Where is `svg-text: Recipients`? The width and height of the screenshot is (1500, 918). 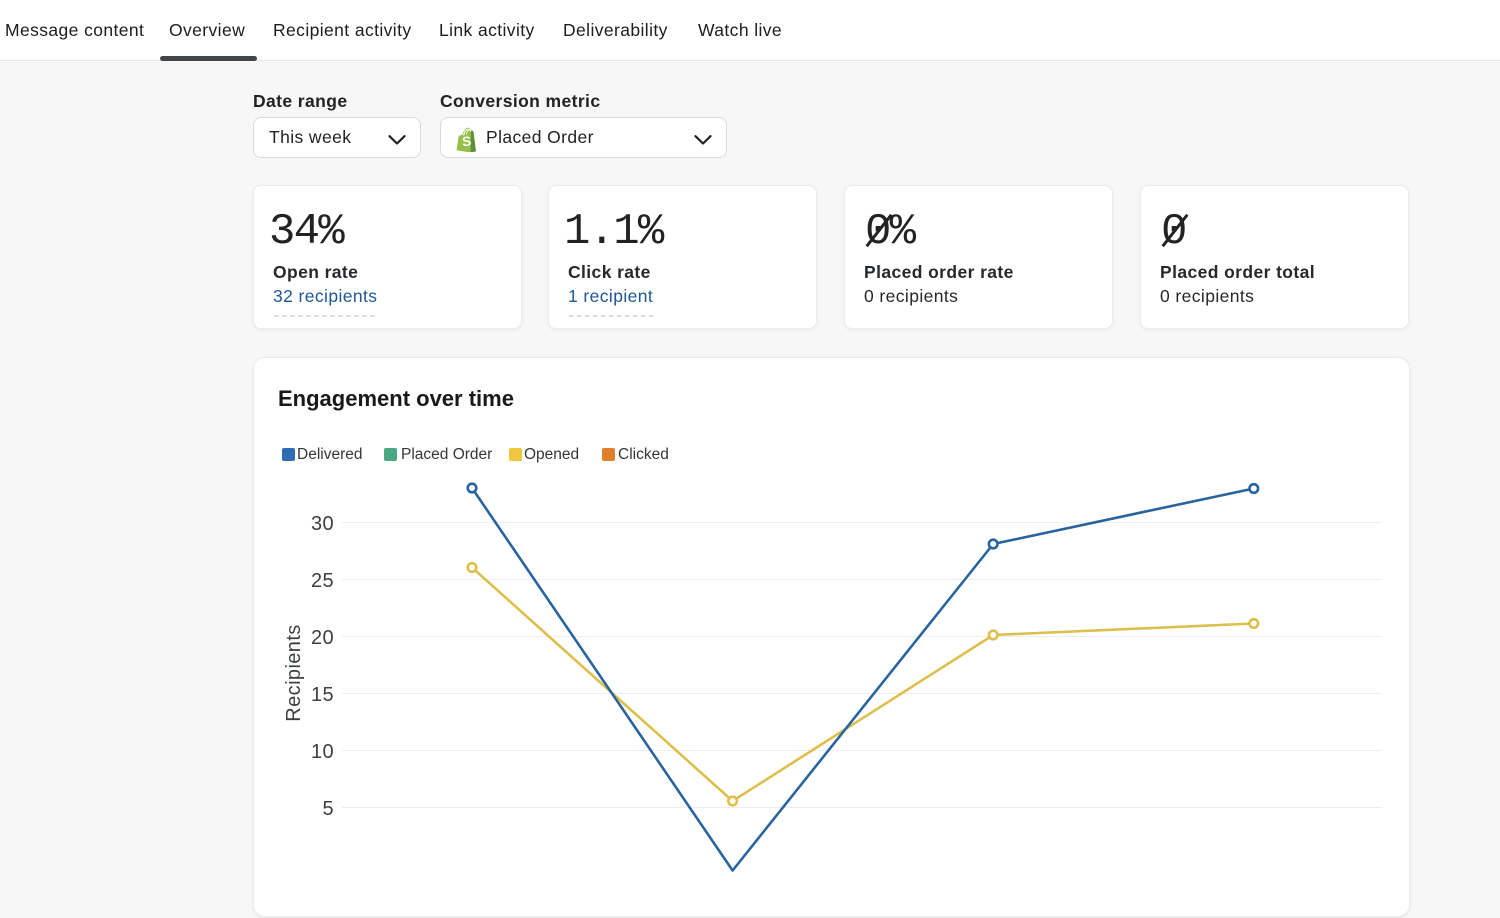 svg-text: Recipients is located at coordinates (294, 672).